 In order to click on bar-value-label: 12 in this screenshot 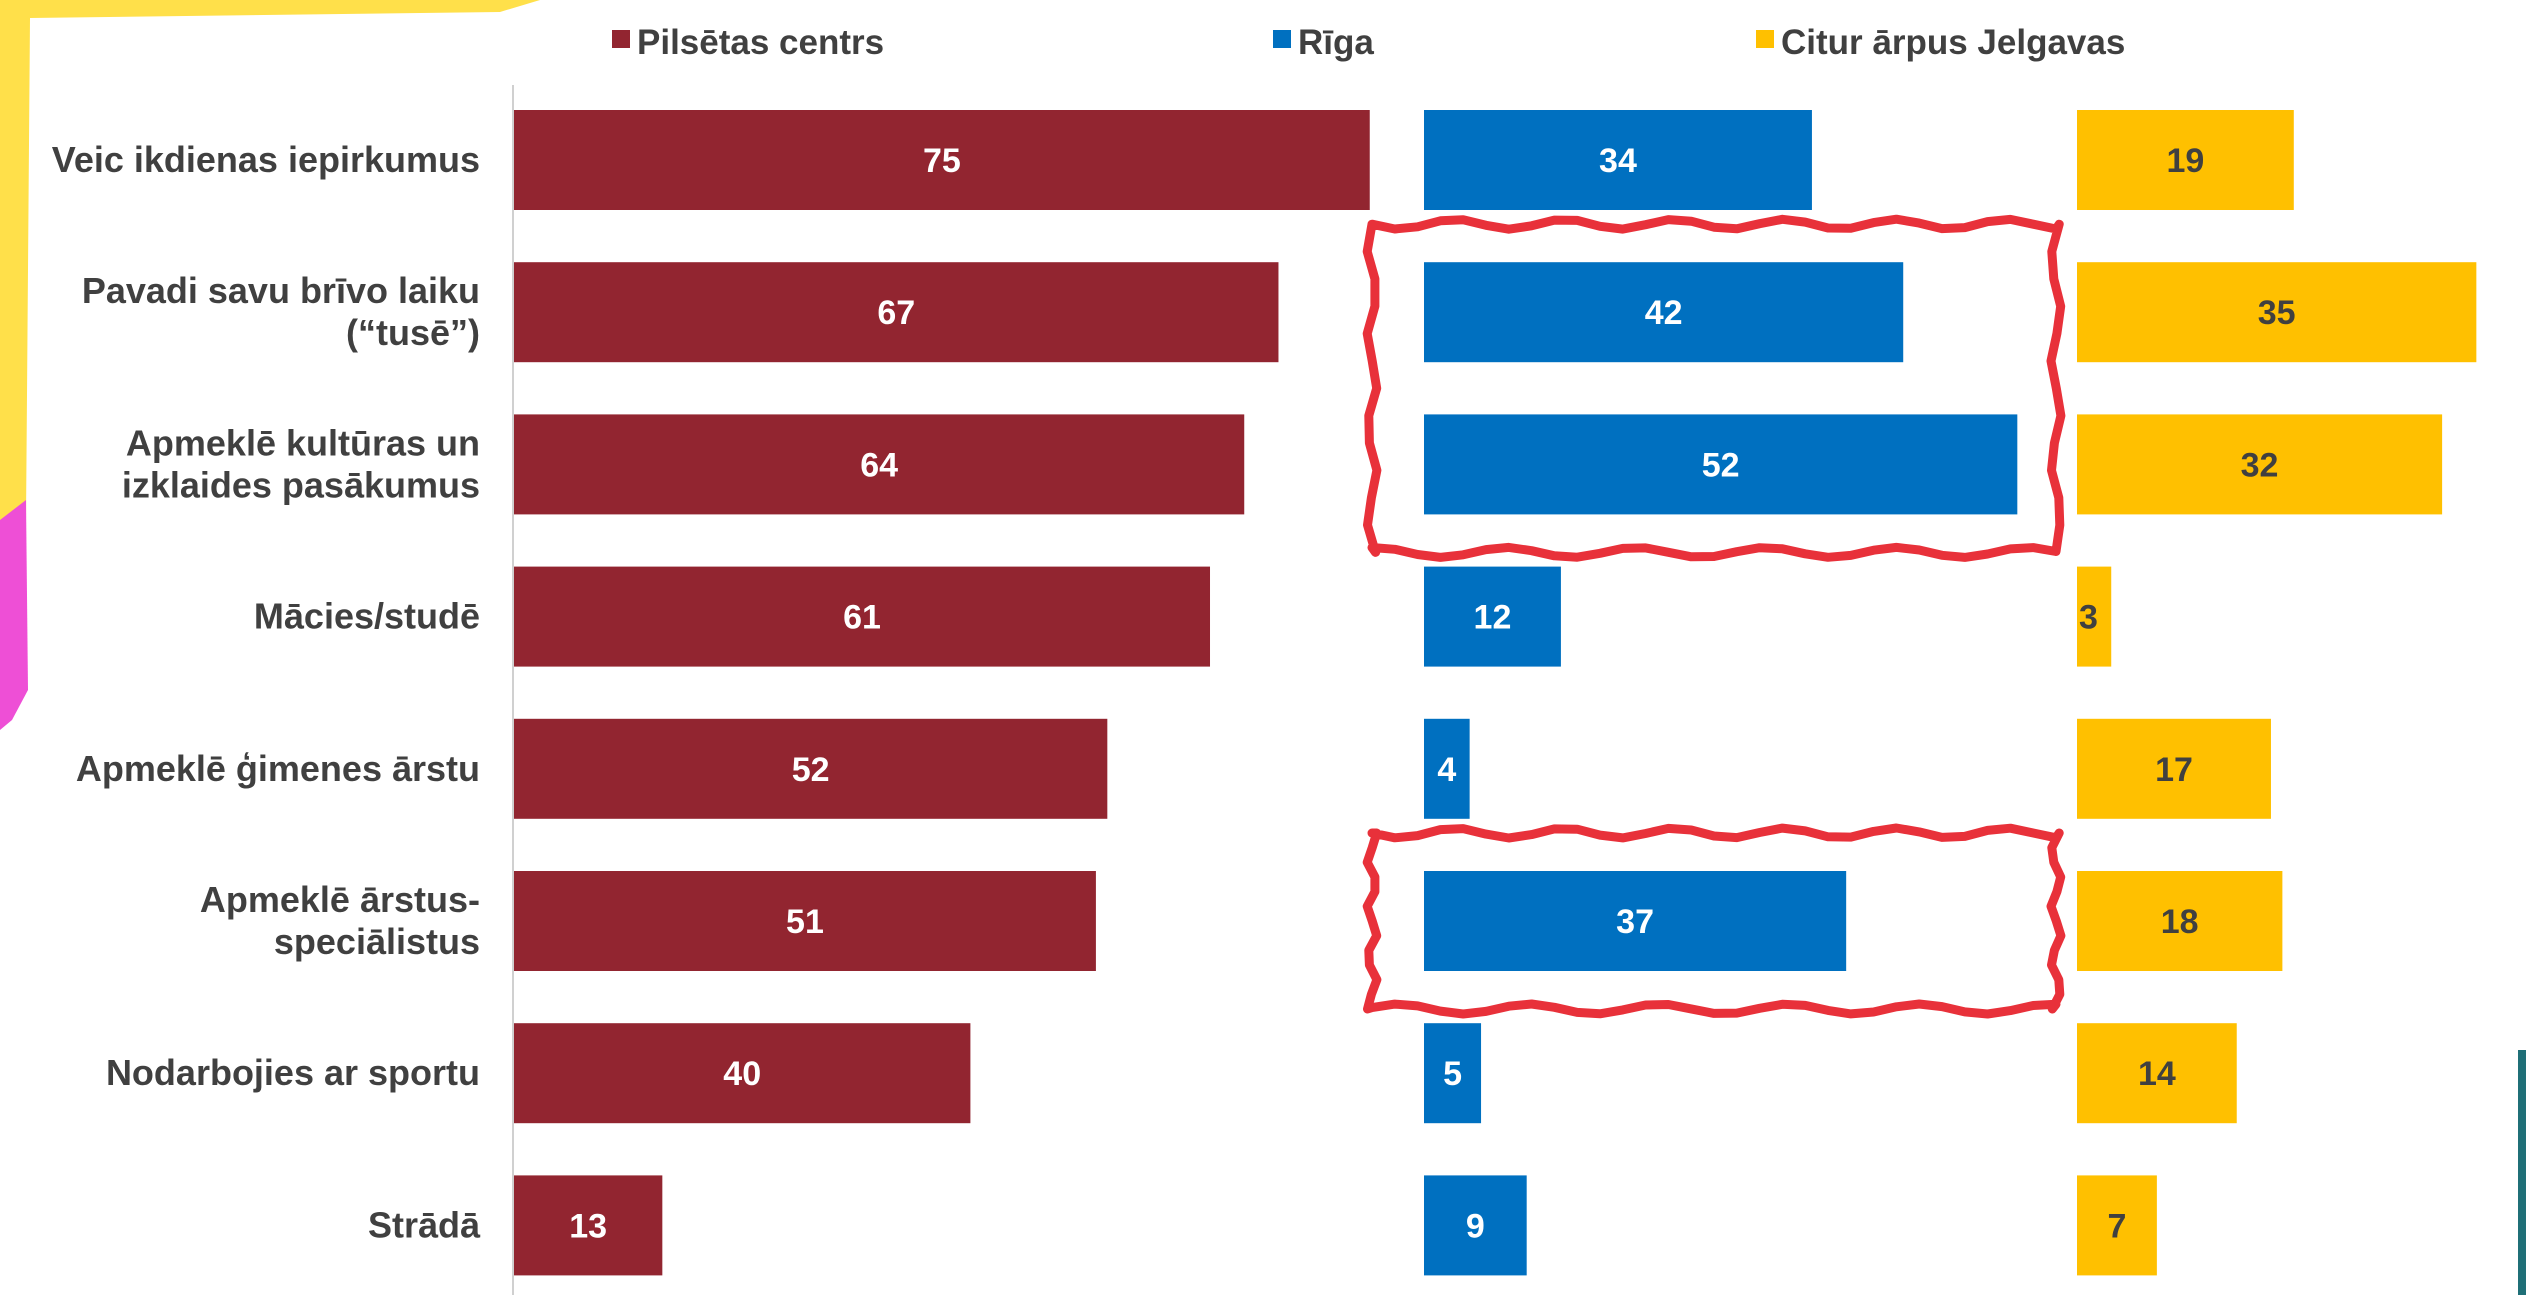, I will do `click(1493, 618)`.